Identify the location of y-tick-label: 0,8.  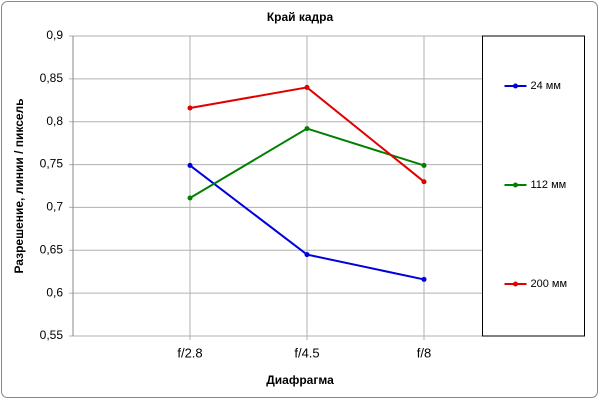
(54, 121).